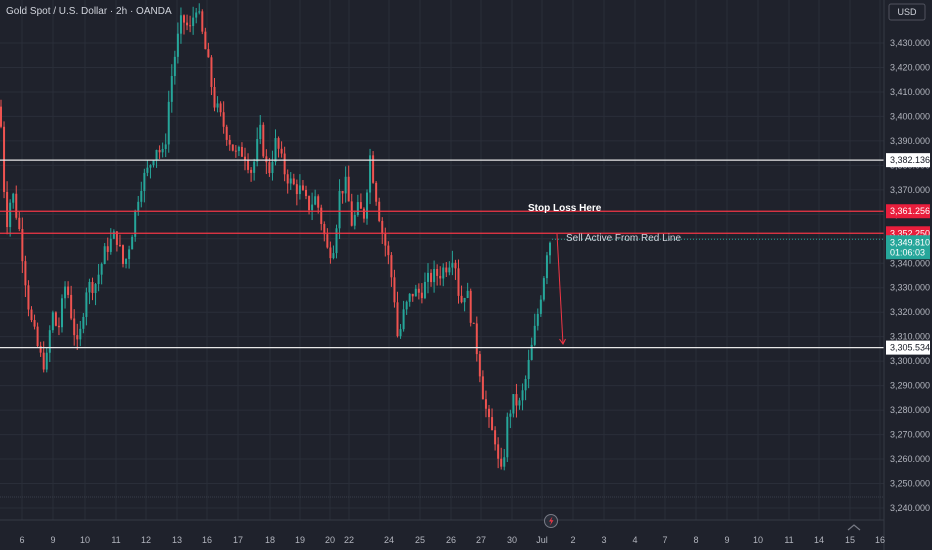 The height and width of the screenshot is (550, 932). Describe the element at coordinates (908, 347) in the screenshot. I see `price-tag` at that location.